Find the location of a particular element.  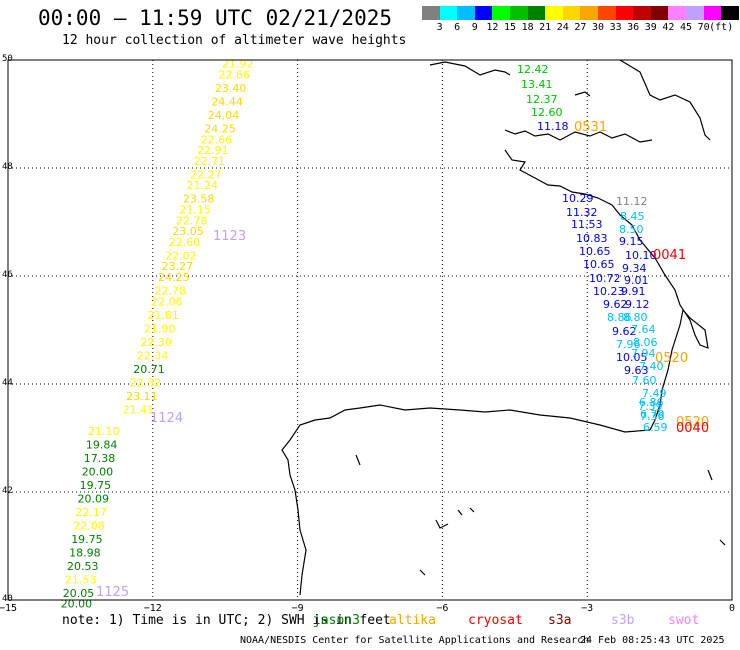

track-label-0041: 0041 is located at coordinates (669, 255).